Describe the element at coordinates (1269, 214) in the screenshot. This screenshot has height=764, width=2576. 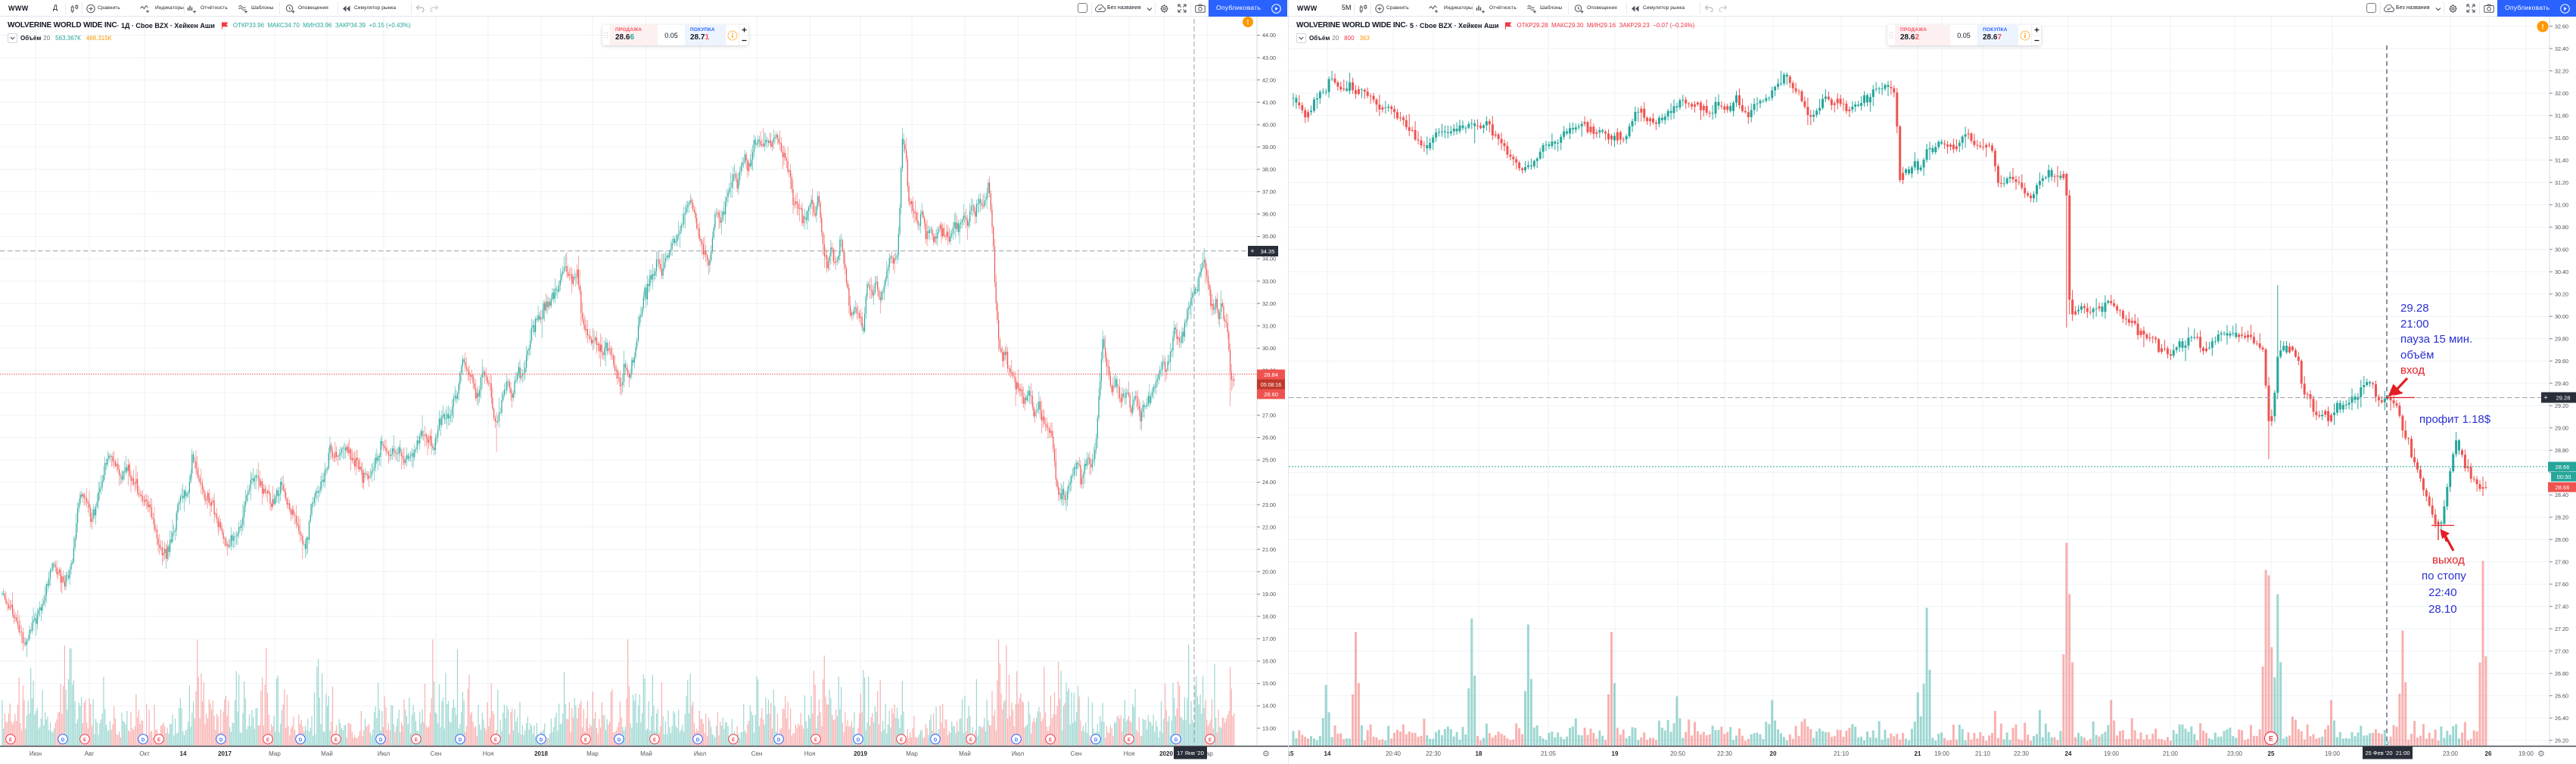
I see `svg-text: 36.00` at that location.